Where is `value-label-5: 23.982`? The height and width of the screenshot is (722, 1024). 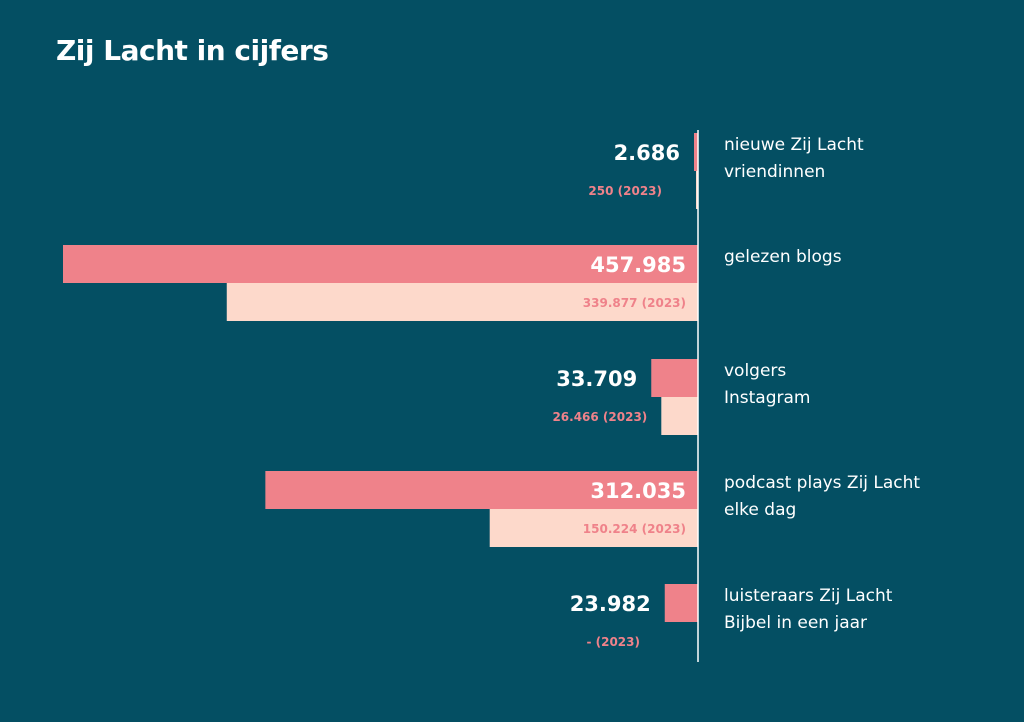
value-label-5: 23.982 is located at coordinates (610, 604).